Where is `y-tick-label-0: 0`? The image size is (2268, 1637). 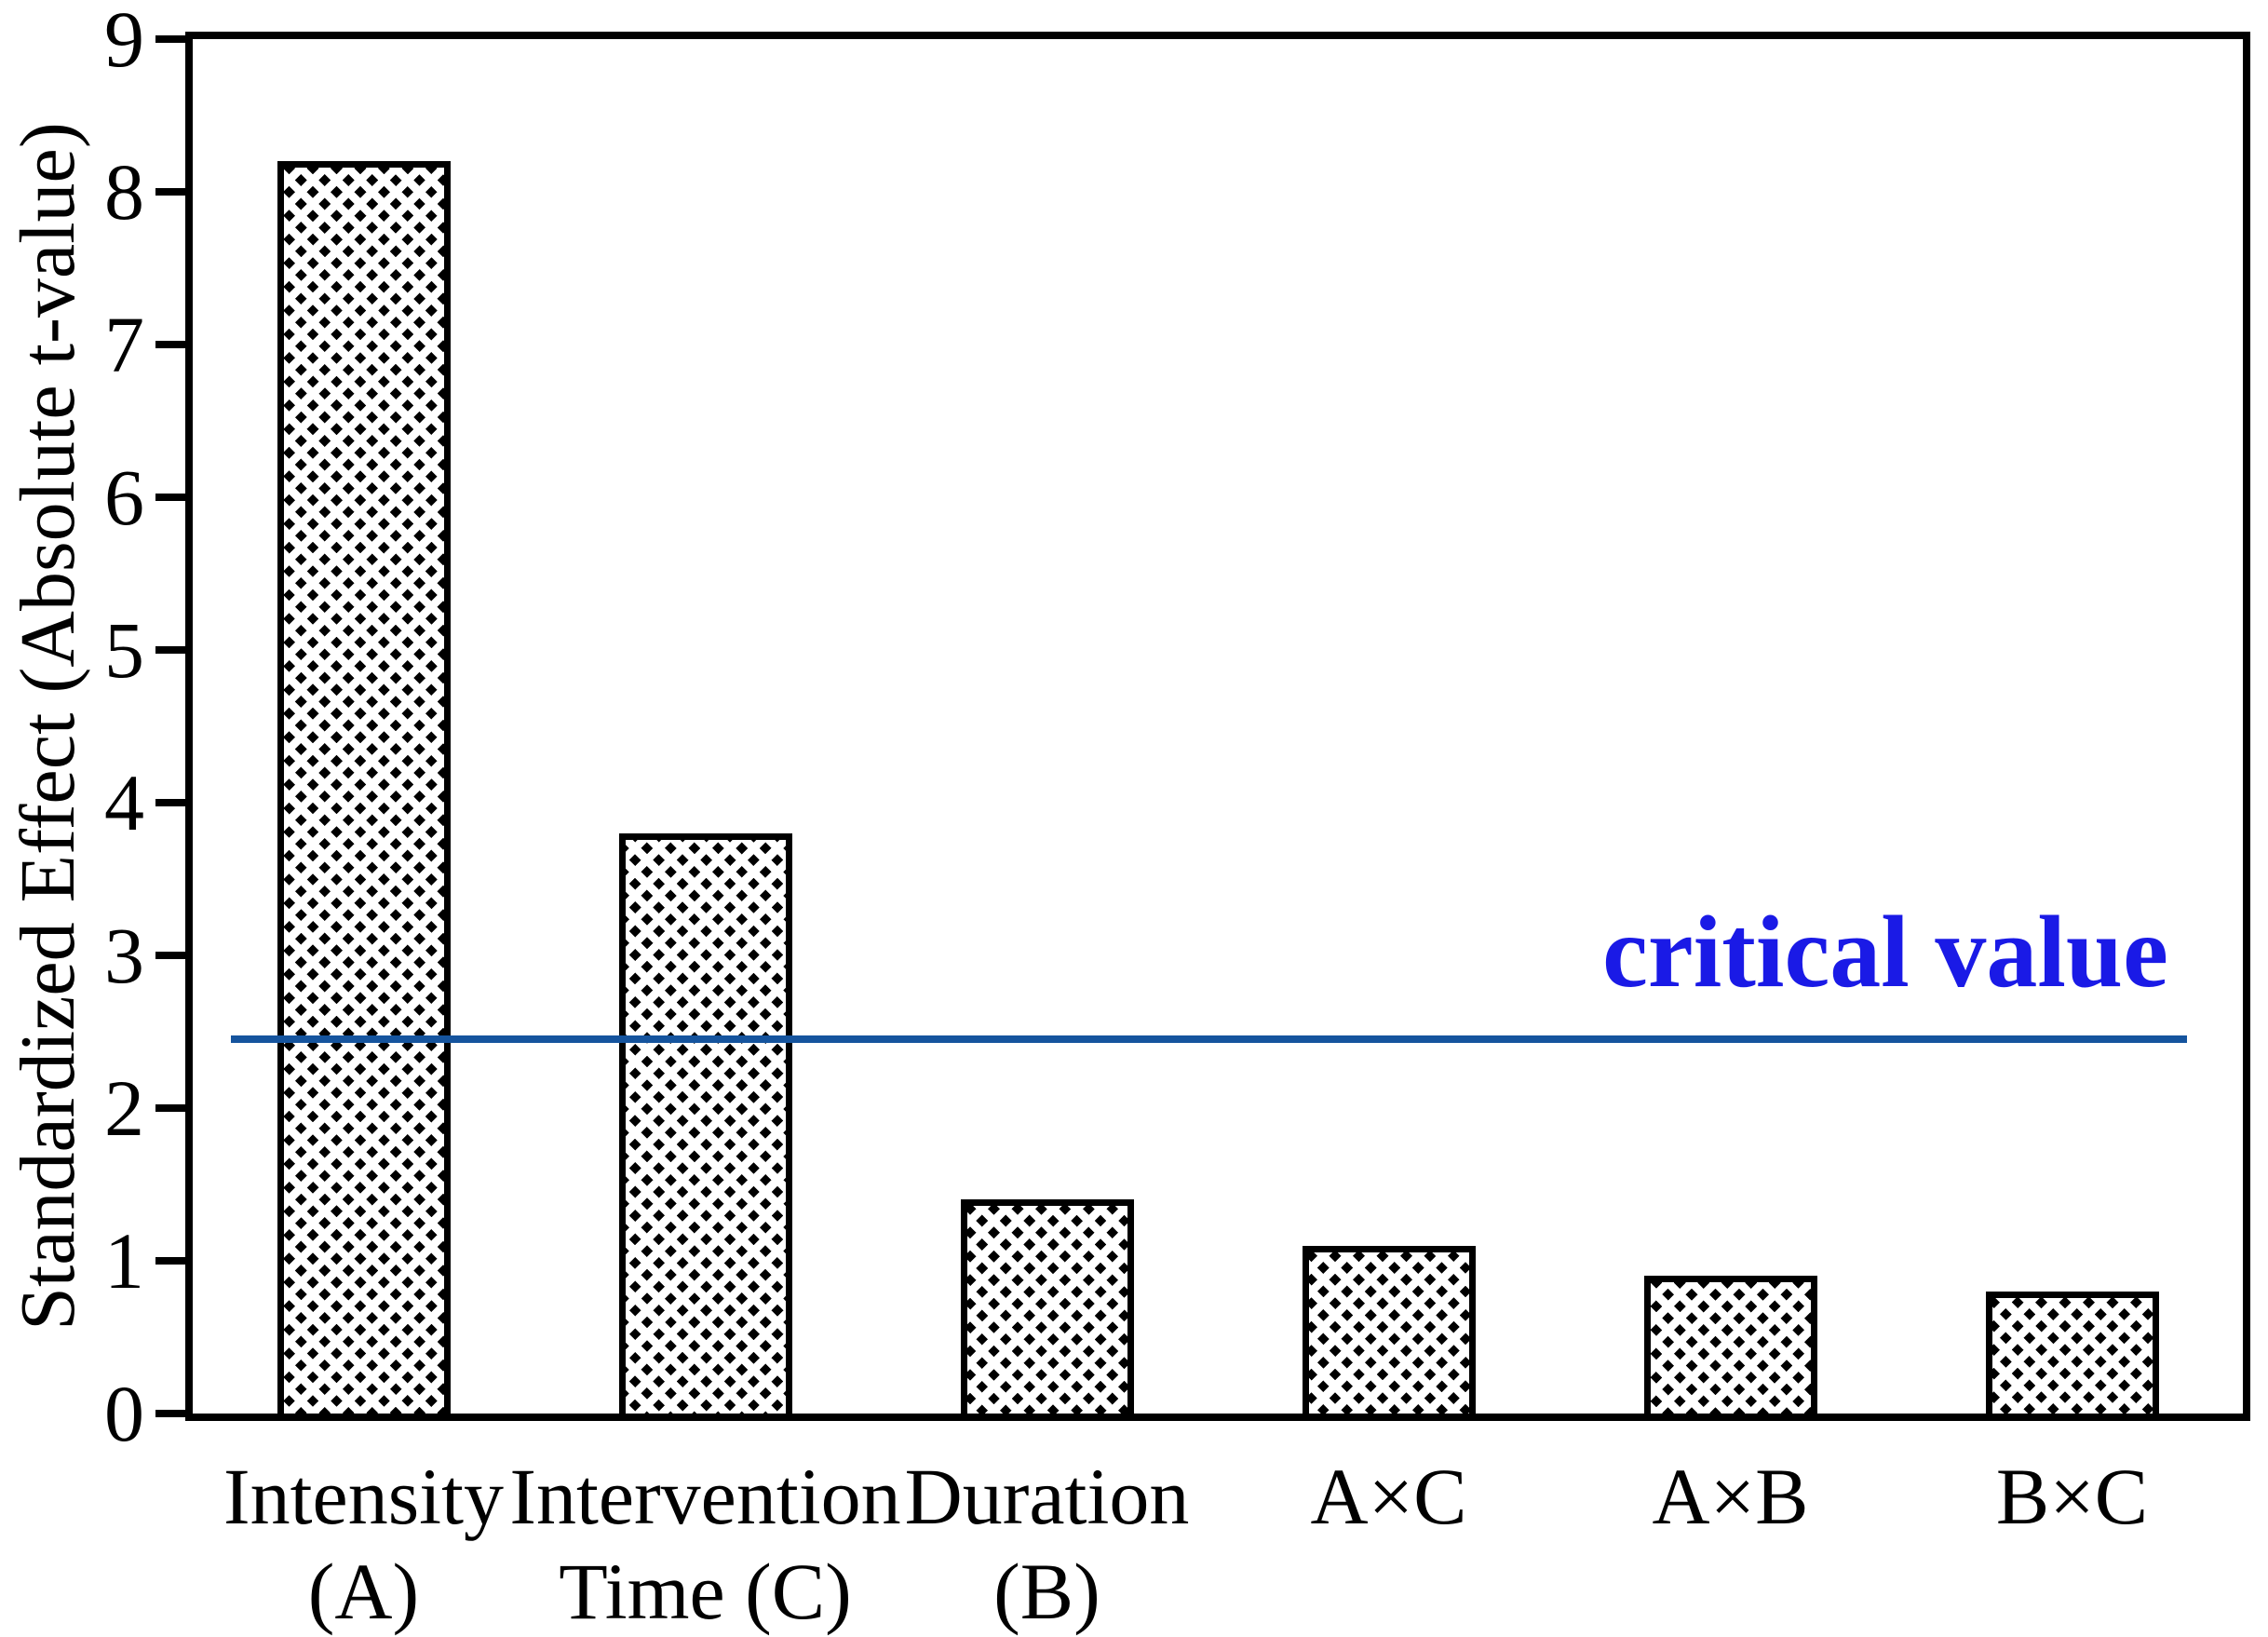 y-tick-label-0: 0 is located at coordinates (124, 1413).